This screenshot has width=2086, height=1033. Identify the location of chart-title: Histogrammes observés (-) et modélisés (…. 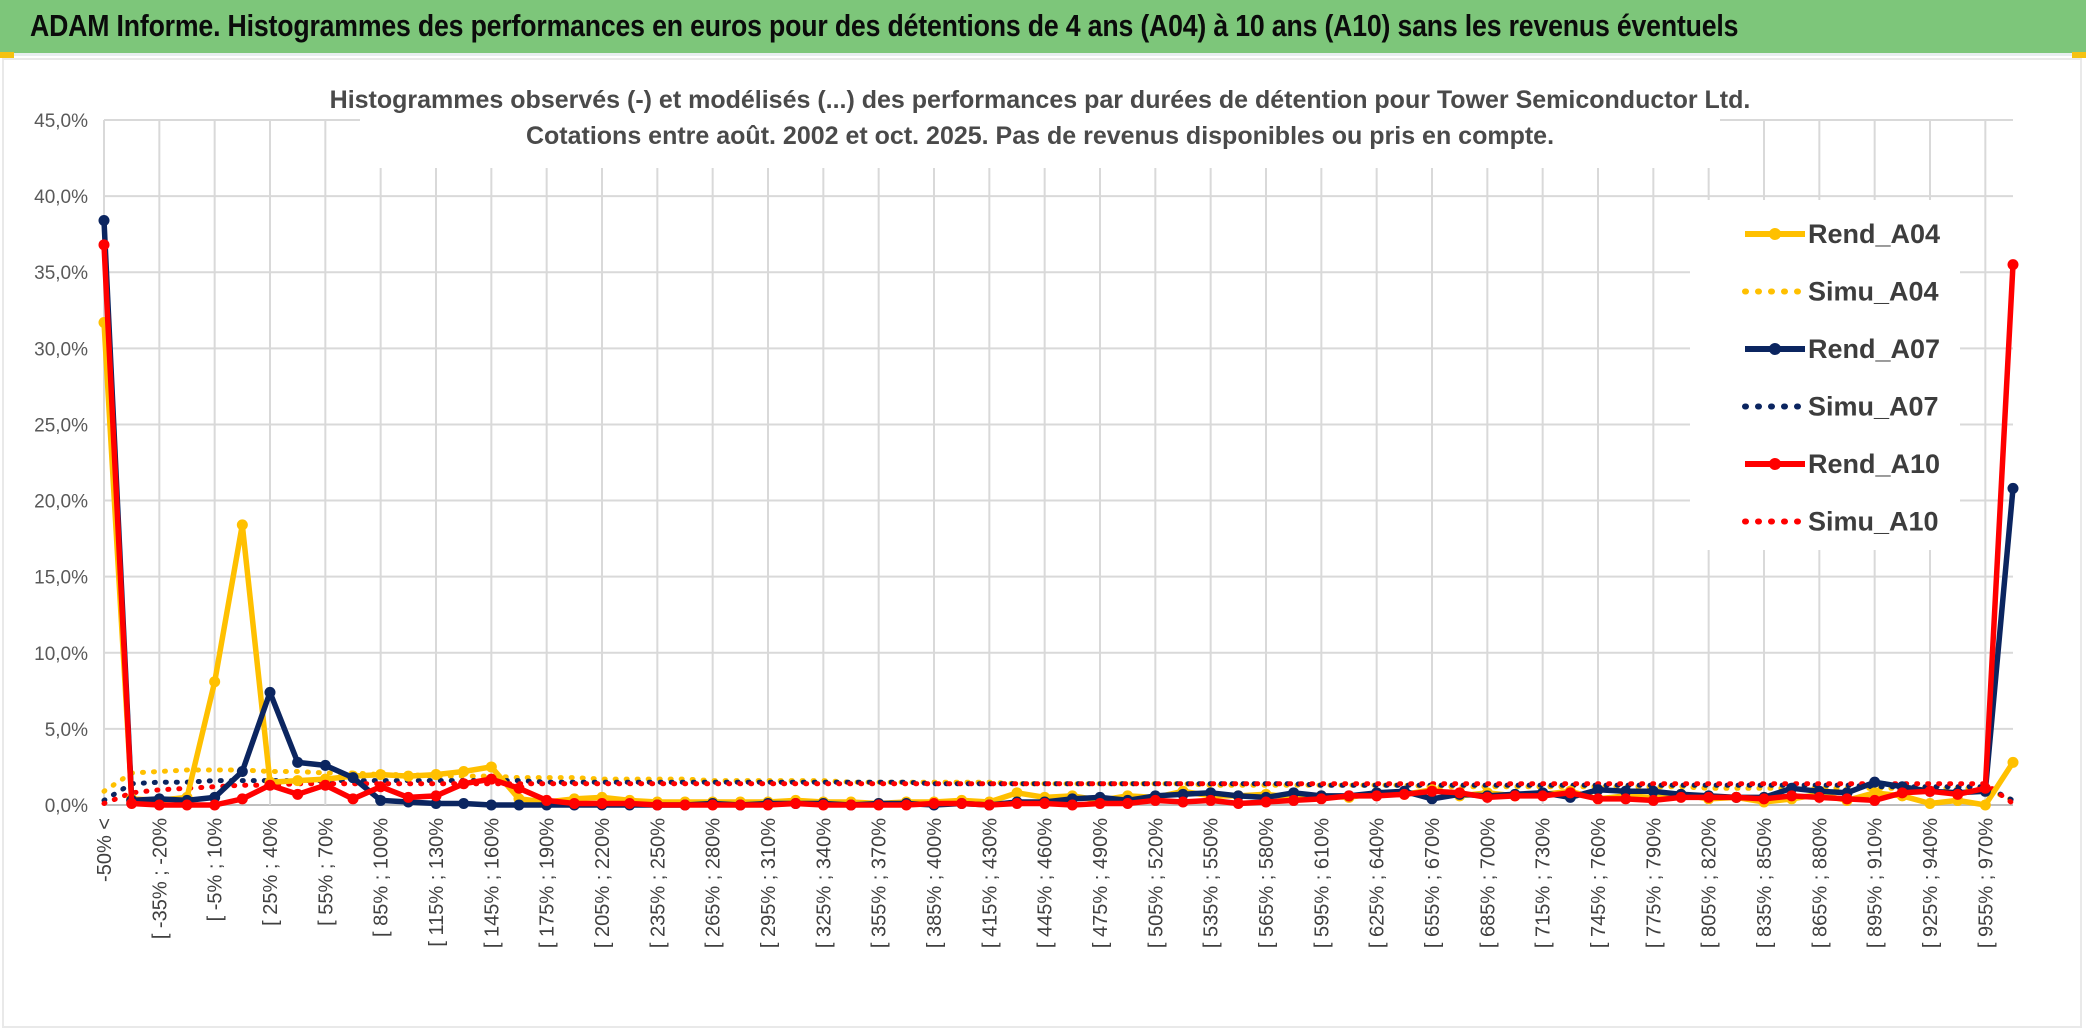
(1040, 123).